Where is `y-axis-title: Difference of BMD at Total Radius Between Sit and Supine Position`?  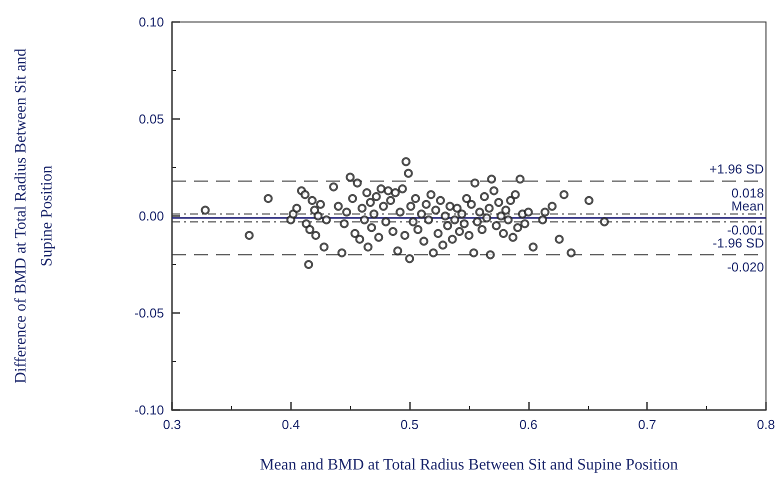 y-axis-title: Difference of BMD at Total Radius Between Sit and Supine Position is located at coordinates (34, 216).